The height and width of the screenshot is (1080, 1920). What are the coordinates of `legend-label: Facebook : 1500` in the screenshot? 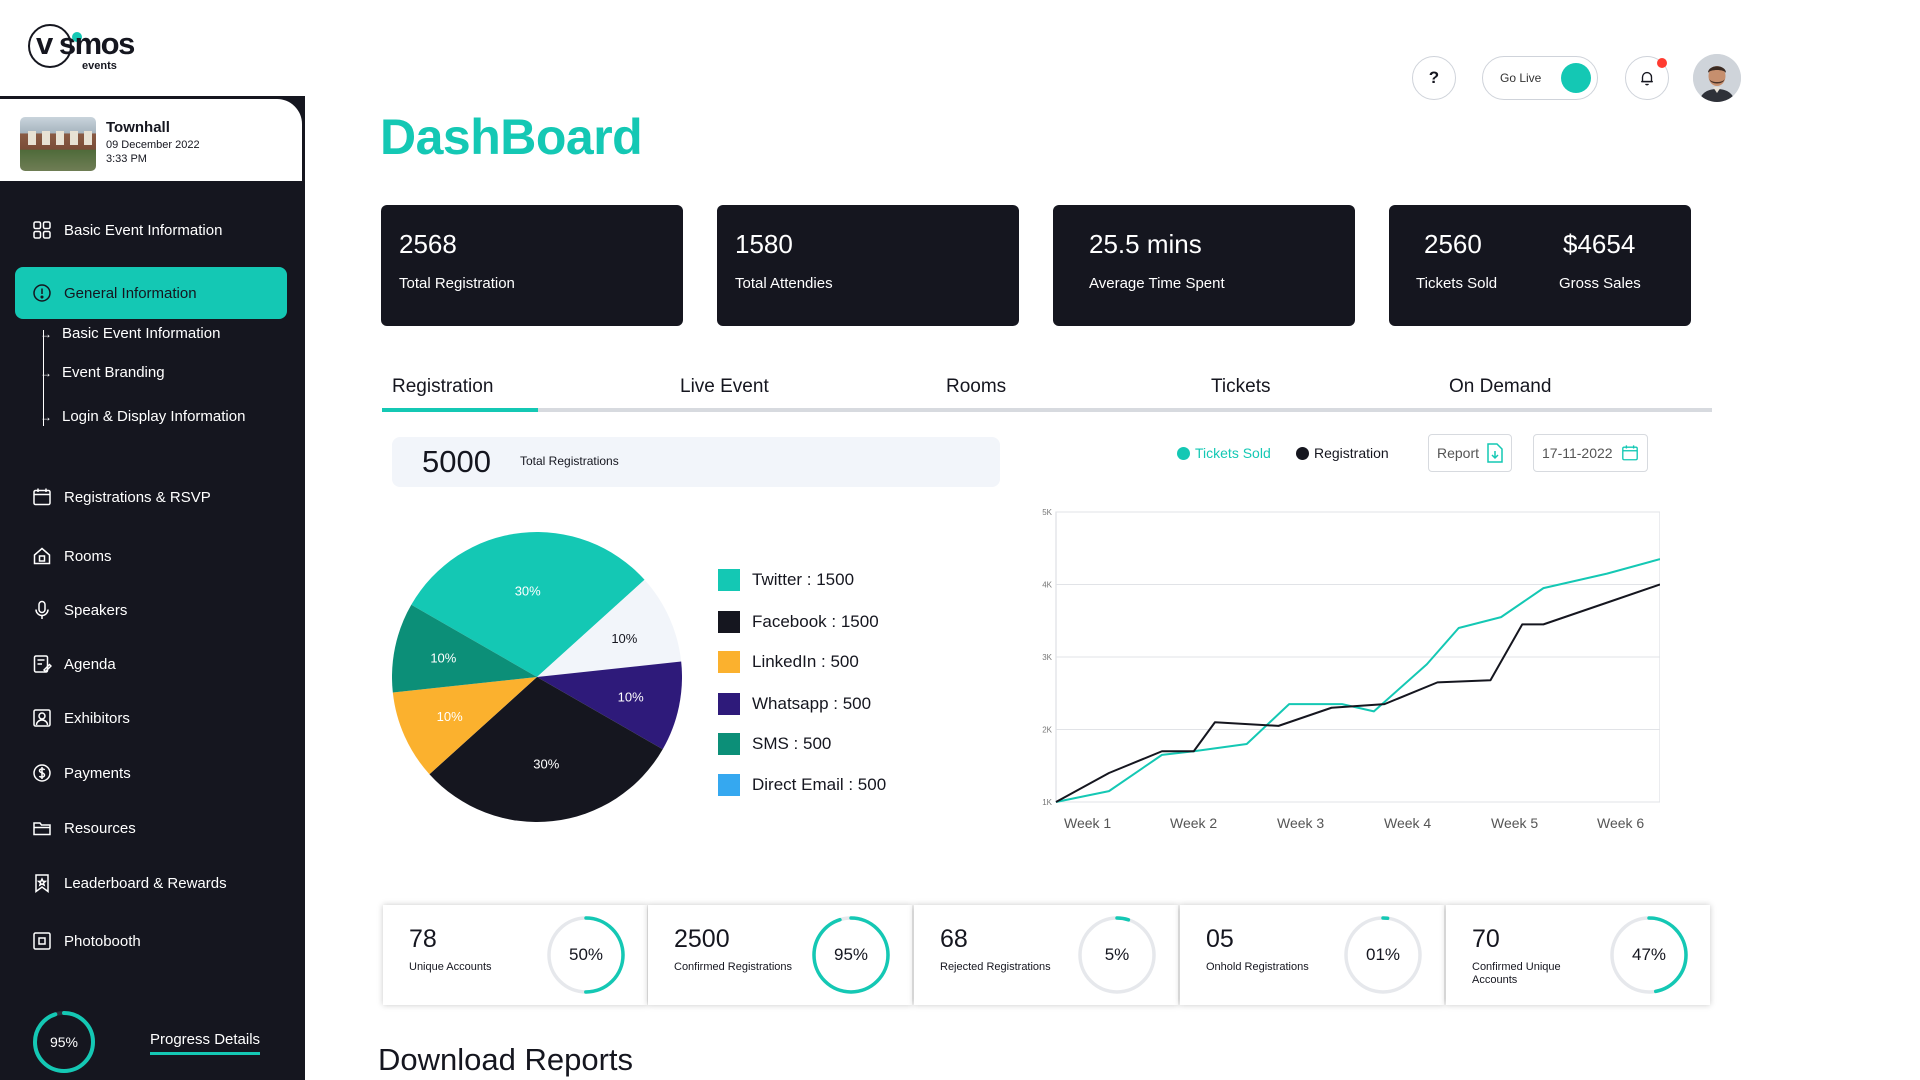 It's located at (815, 621).